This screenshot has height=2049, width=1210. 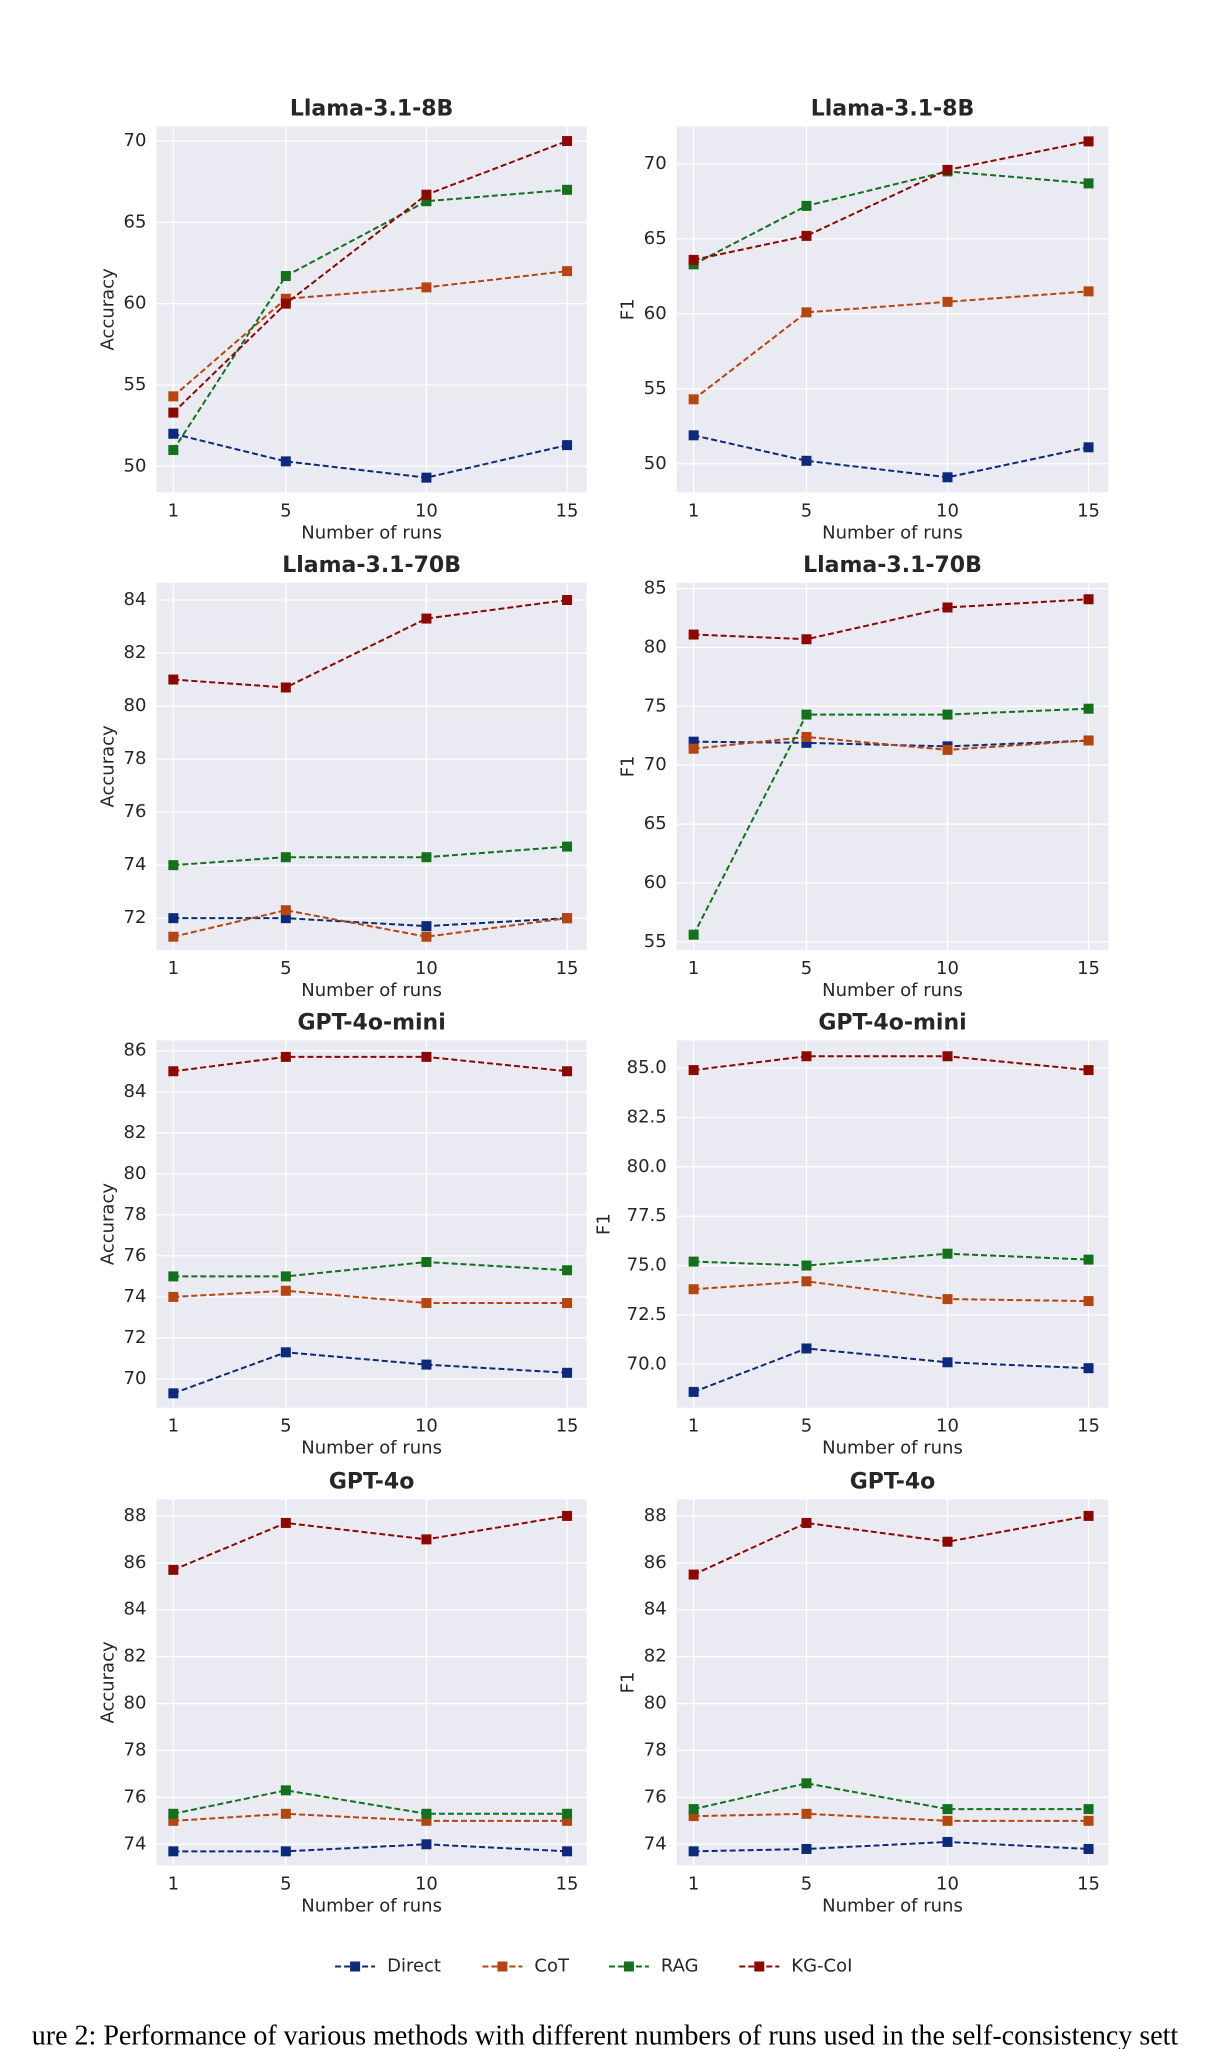 What do you see at coordinates (628, 766) in the screenshot?
I see `y-axis-label: F1` at bounding box center [628, 766].